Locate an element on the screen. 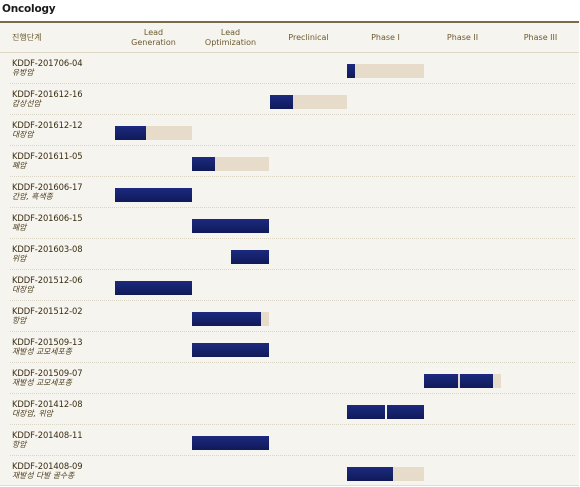  stage-header-1: Lead Optimization is located at coordinates (230, 37).